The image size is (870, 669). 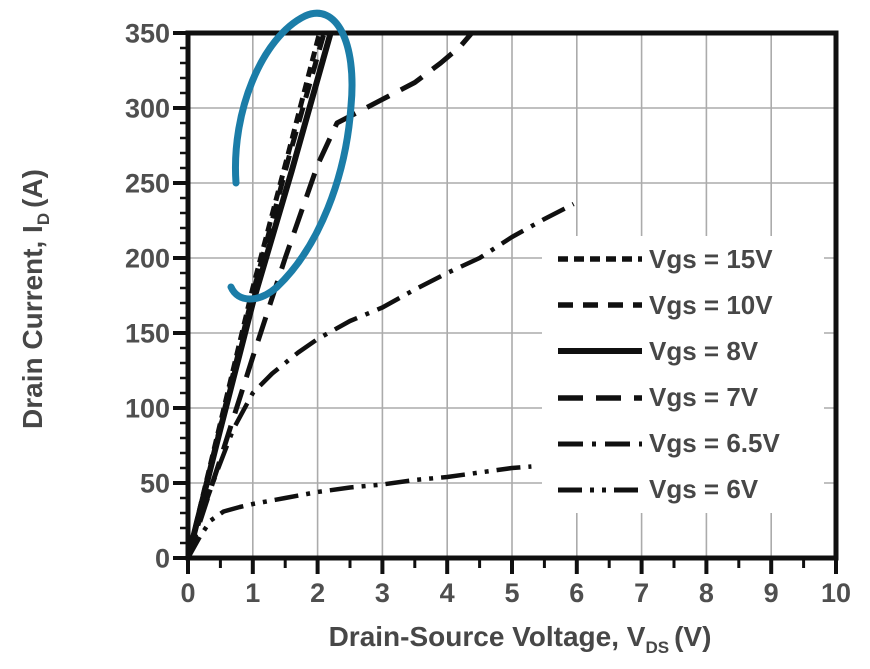 I want to click on legend-line-sample-vgs-6p5v, so click(x=600, y=444).